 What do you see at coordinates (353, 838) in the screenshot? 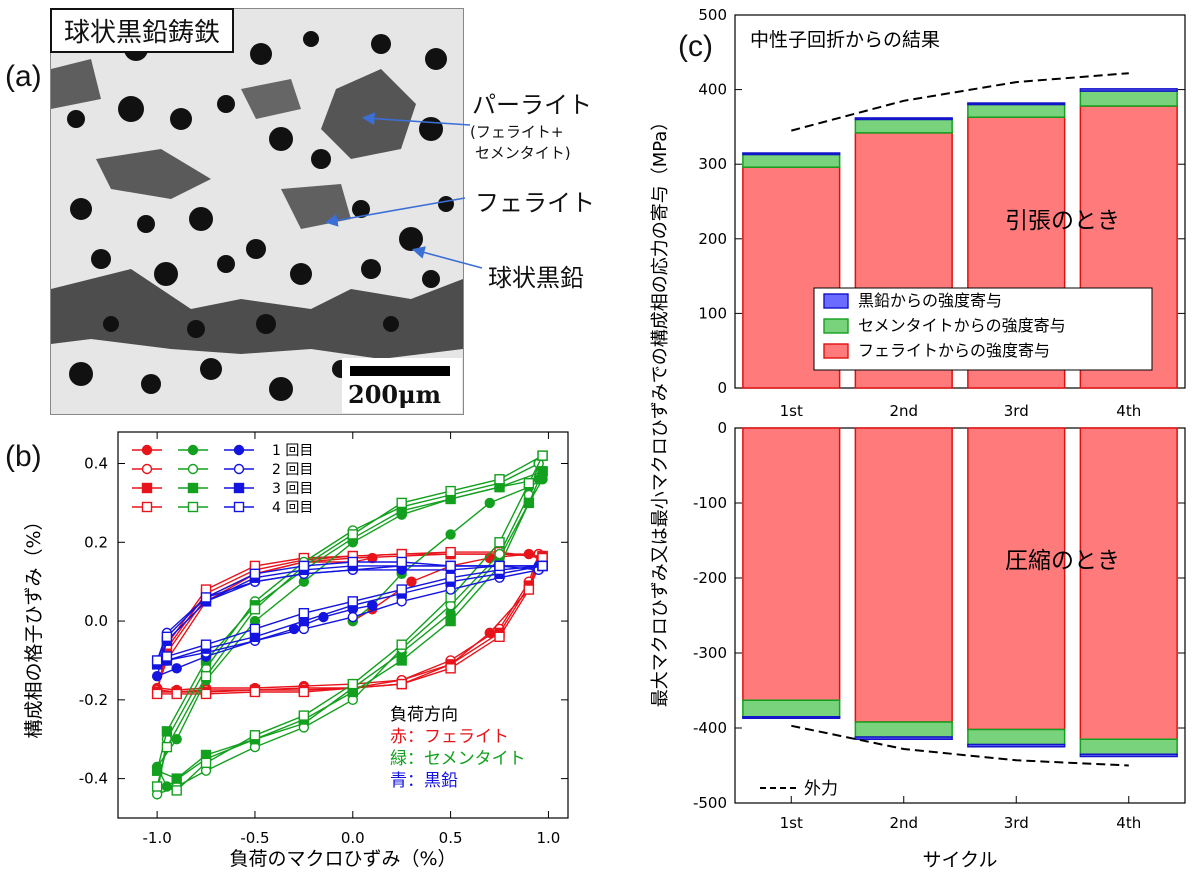
I see `x-tick-label: 0.0` at bounding box center [353, 838].